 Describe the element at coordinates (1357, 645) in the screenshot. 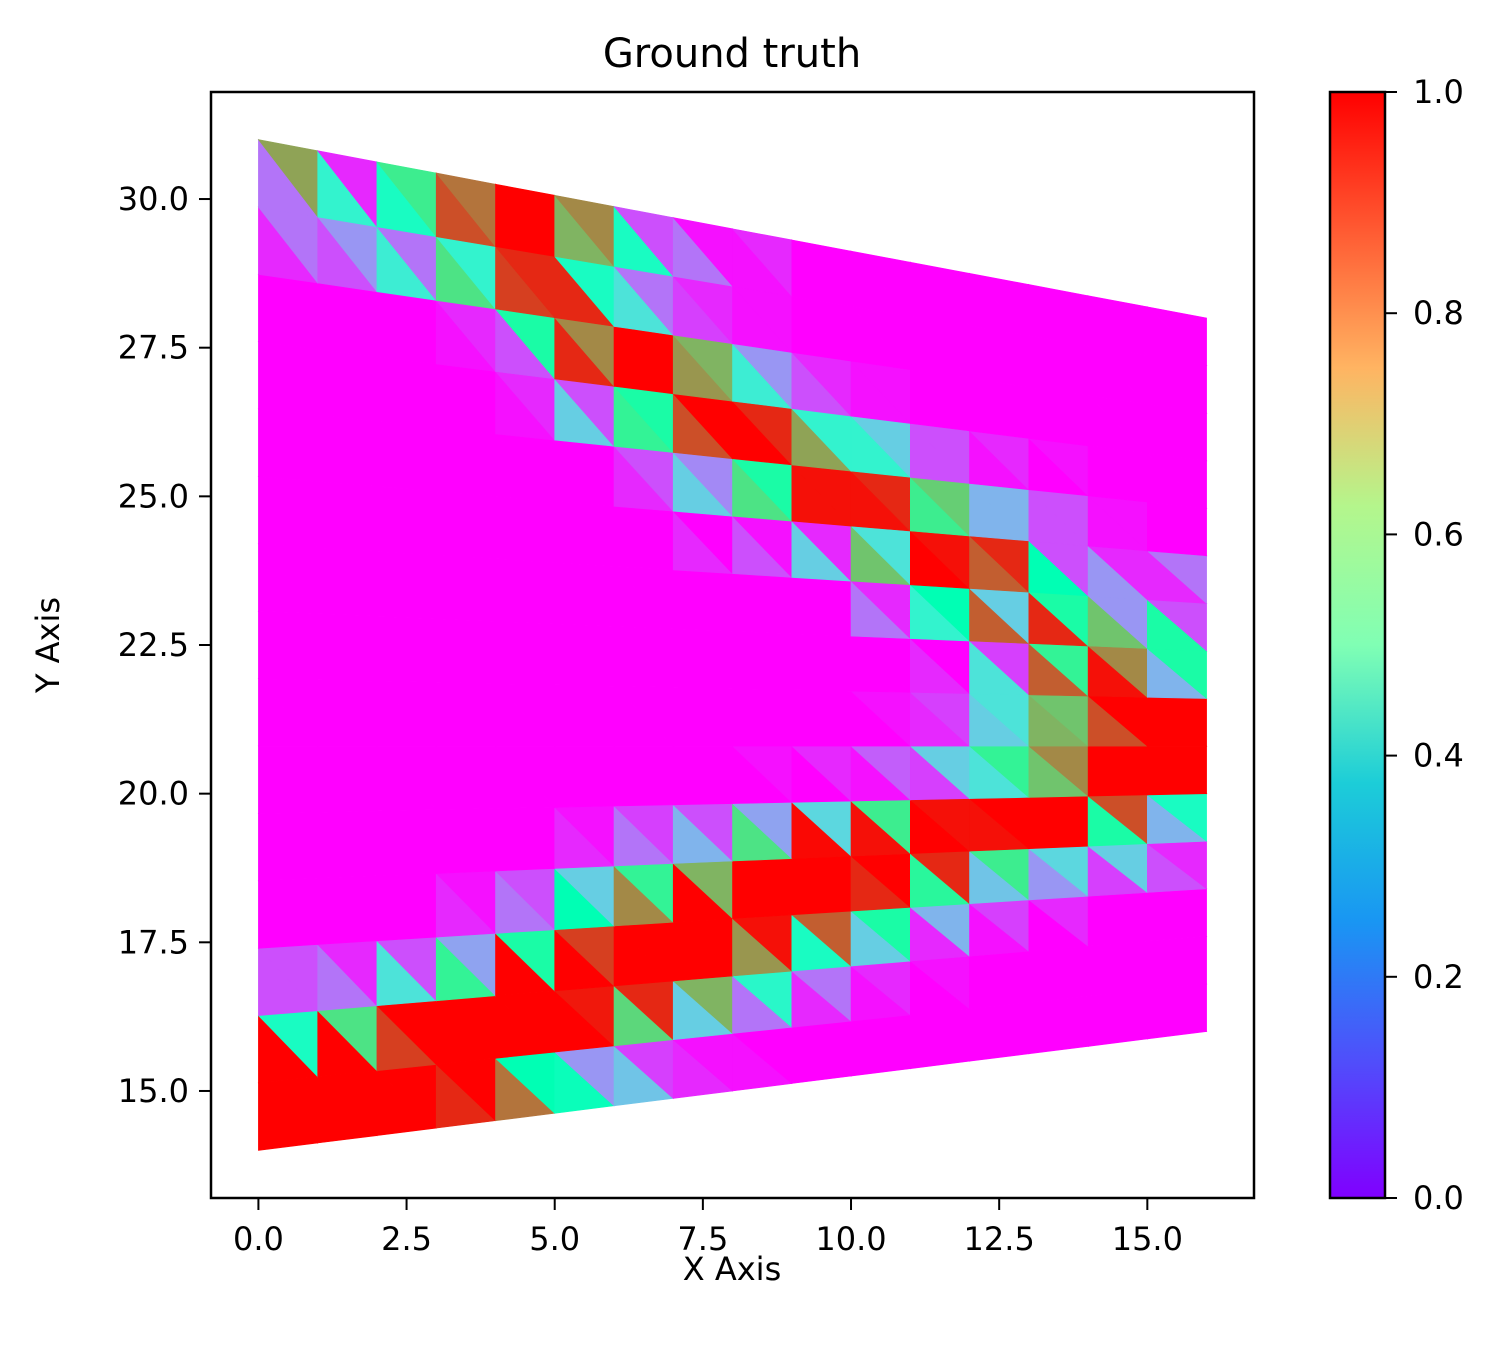

I see `colorbar` at that location.